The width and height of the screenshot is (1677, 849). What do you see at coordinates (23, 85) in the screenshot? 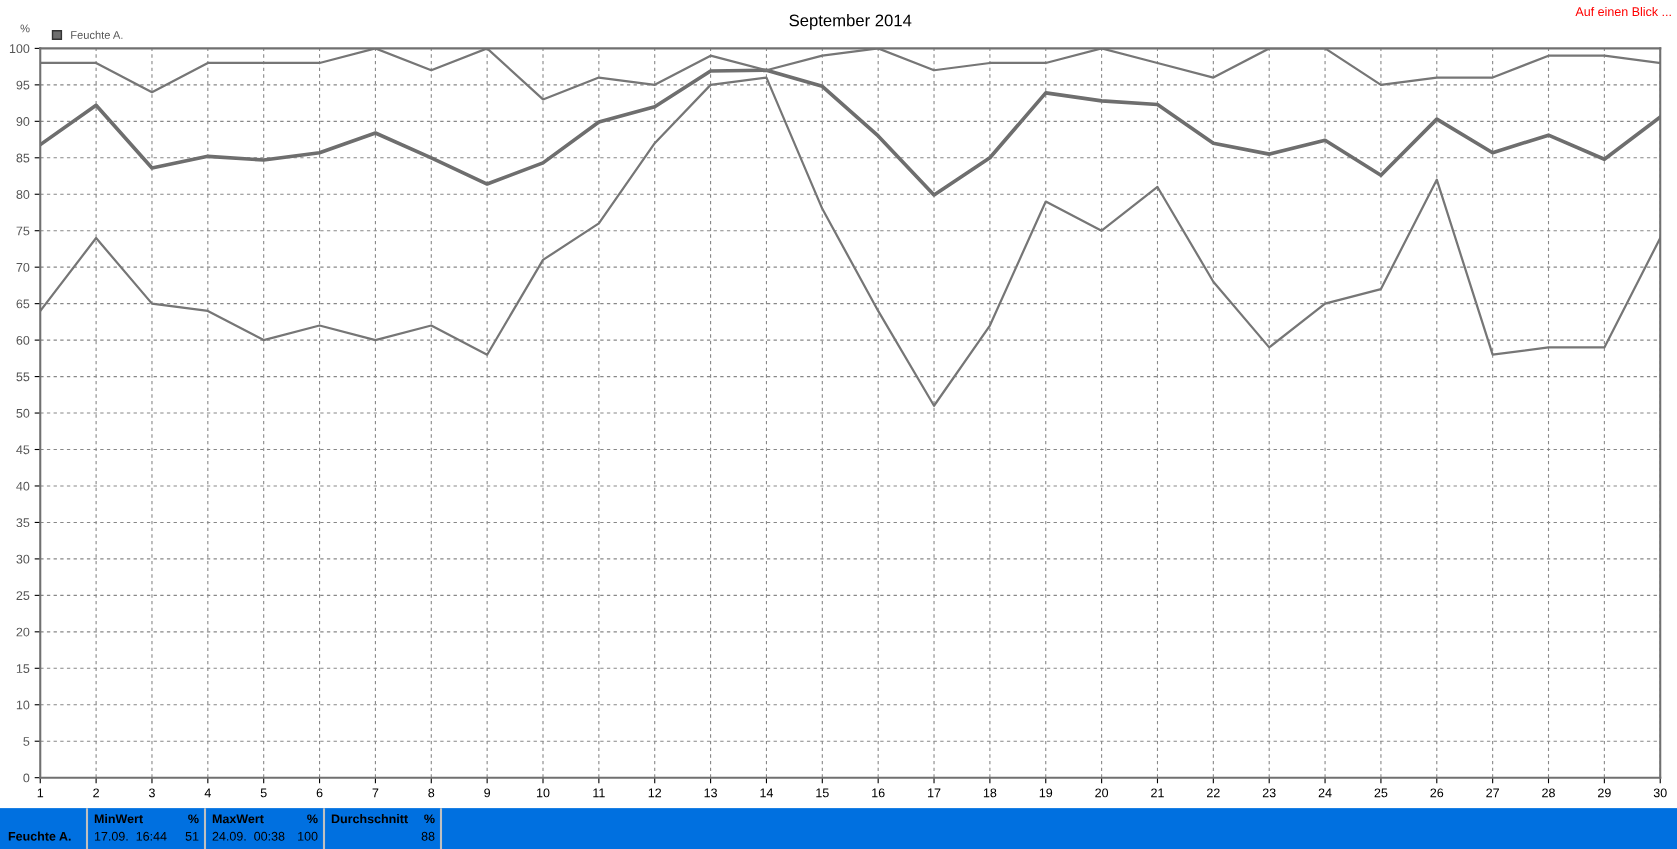
I see `y-tick-label: 95` at bounding box center [23, 85].